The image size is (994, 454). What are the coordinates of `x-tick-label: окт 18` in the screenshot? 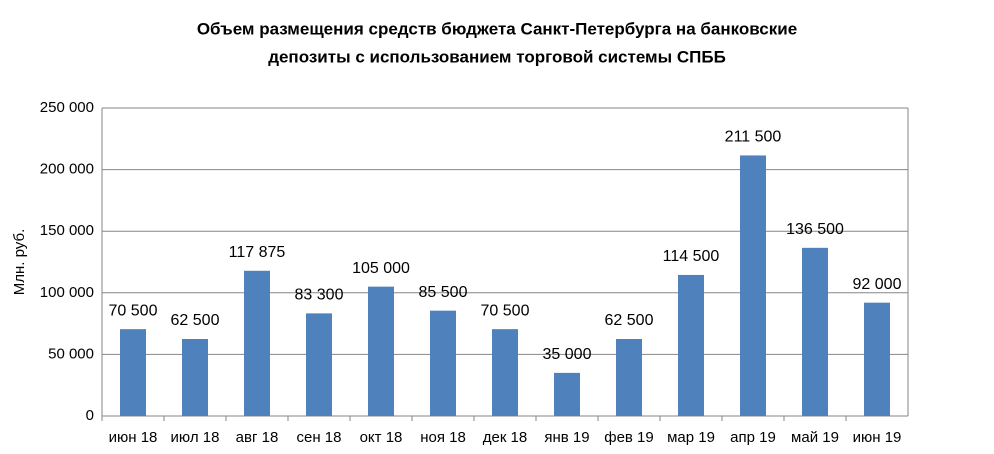 It's located at (381, 437).